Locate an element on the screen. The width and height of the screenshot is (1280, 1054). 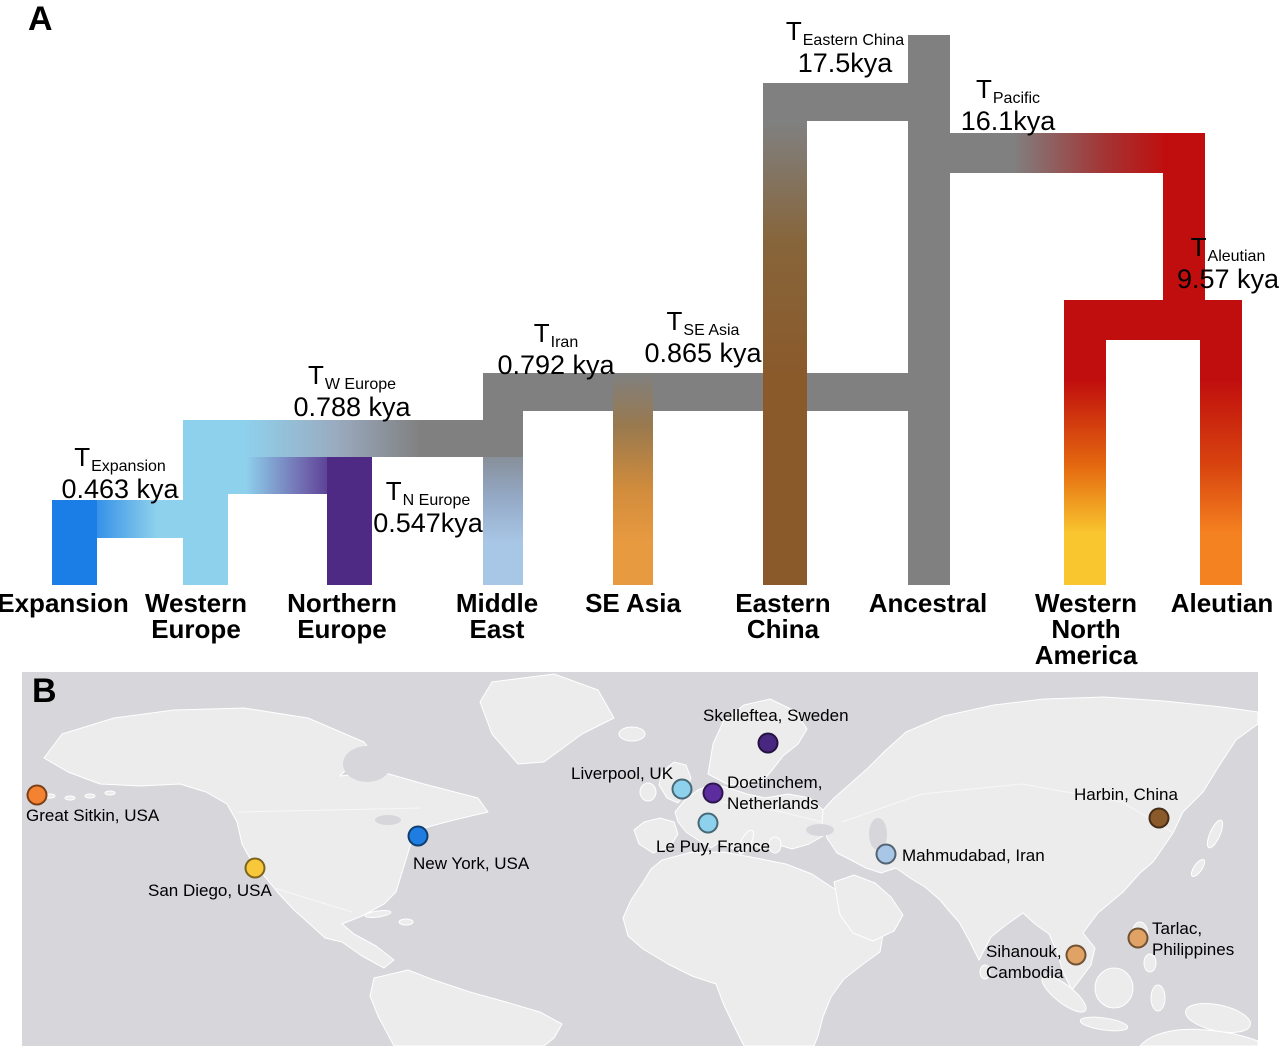
italy is located at coordinates (746, 842).